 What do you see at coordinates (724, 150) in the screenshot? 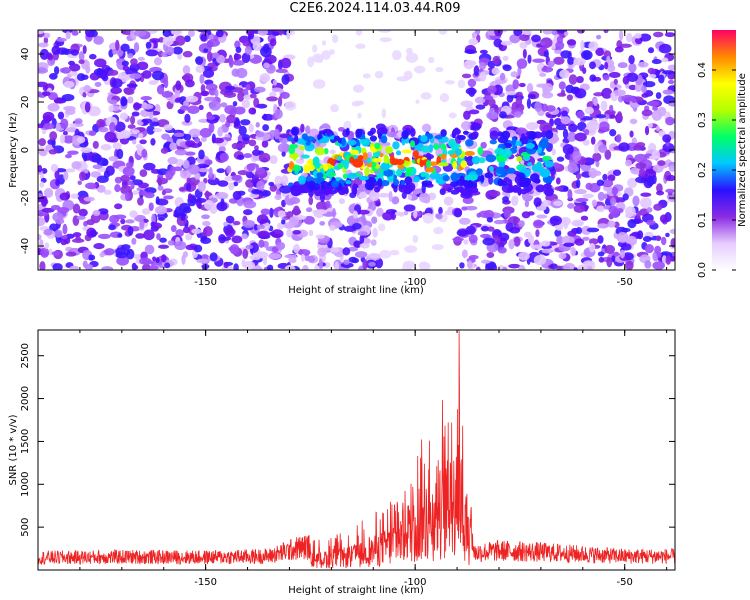
I see `colorbar` at bounding box center [724, 150].